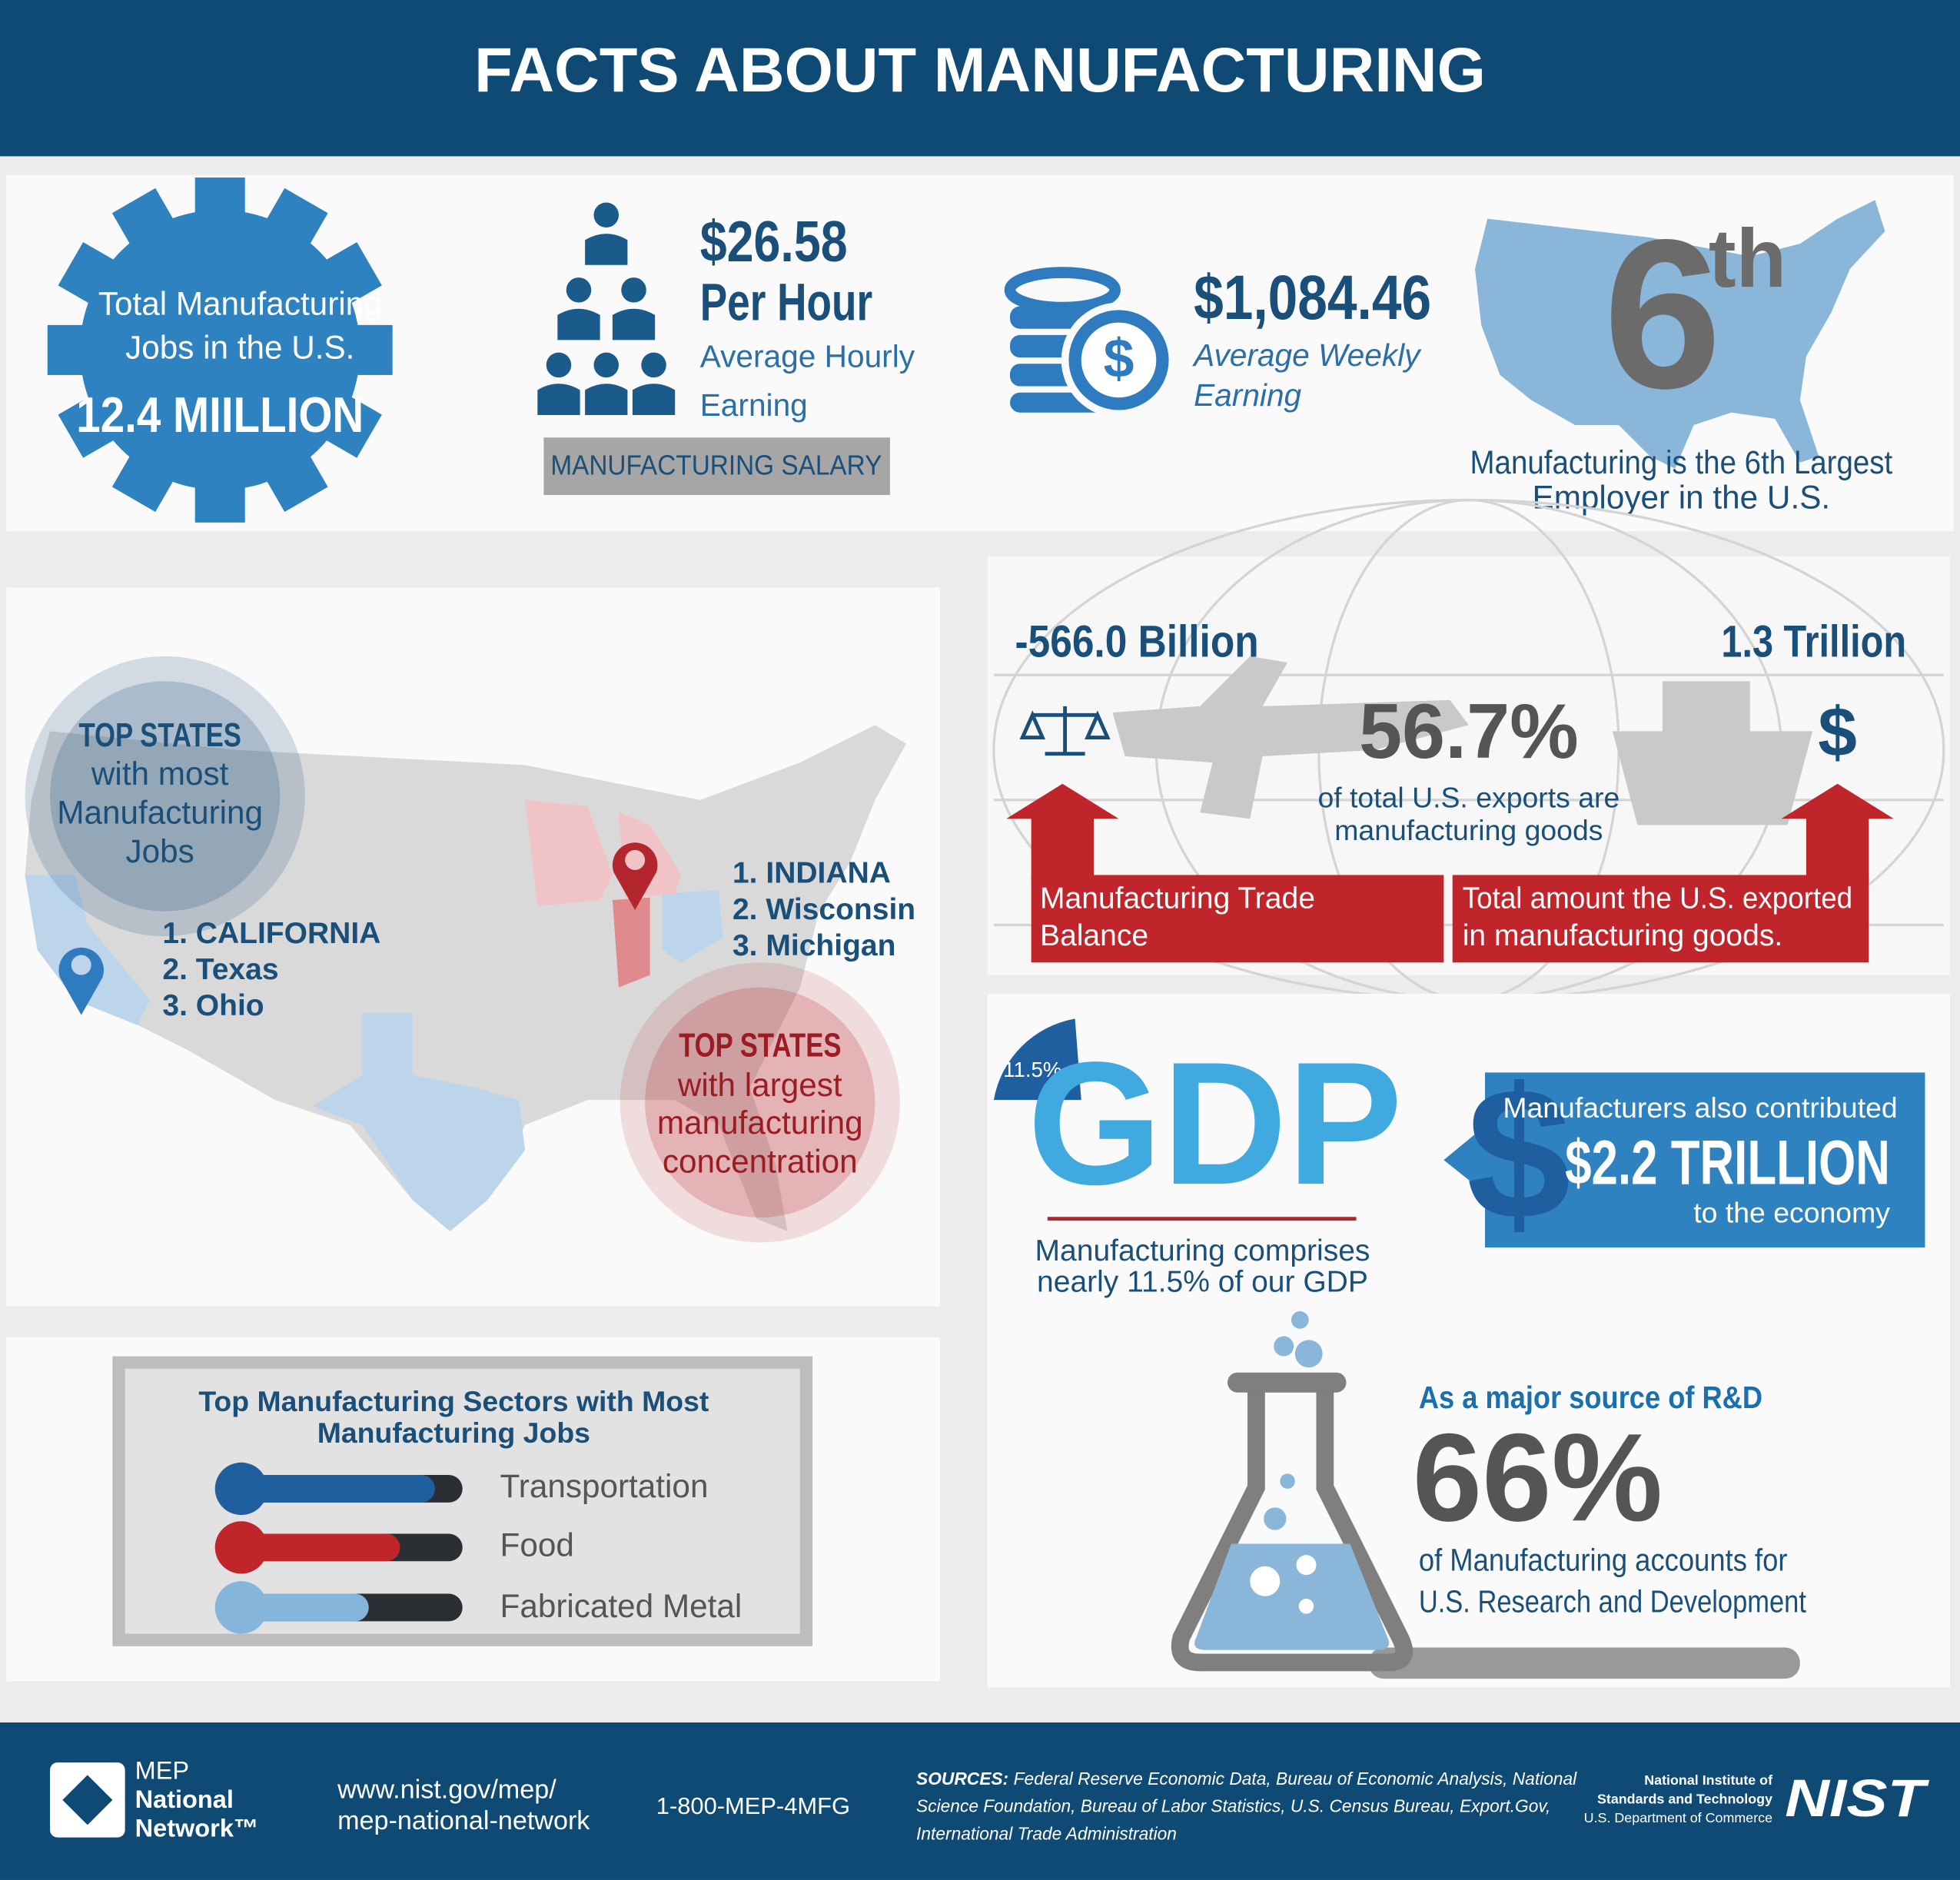 The image size is (1960, 1880). I want to click on us-map, so click(1680, 334).